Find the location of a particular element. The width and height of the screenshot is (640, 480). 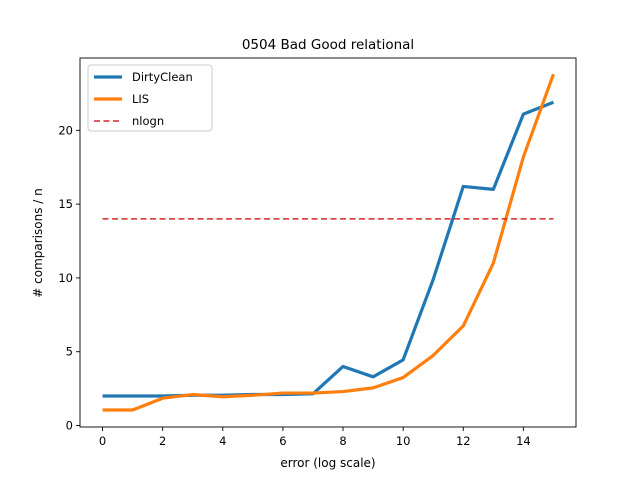

x-tick-label: 2 is located at coordinates (162, 441).